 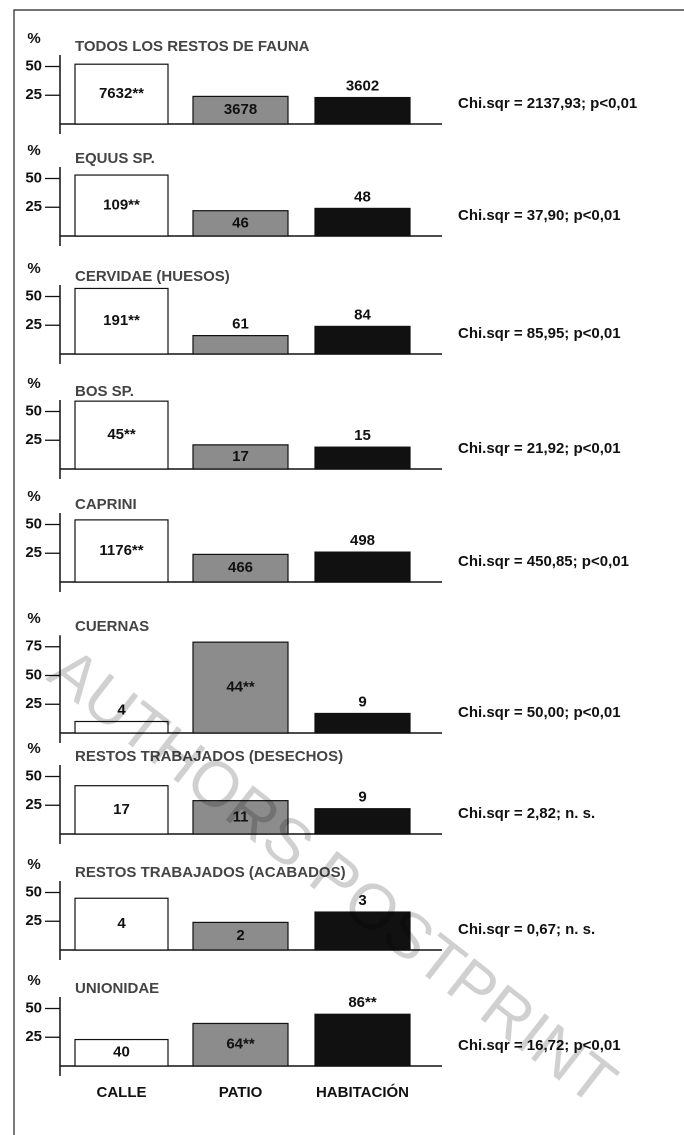 I want to click on panel-title: RESTOS TRABAJADOS (DESECHOS), so click(x=209, y=756).